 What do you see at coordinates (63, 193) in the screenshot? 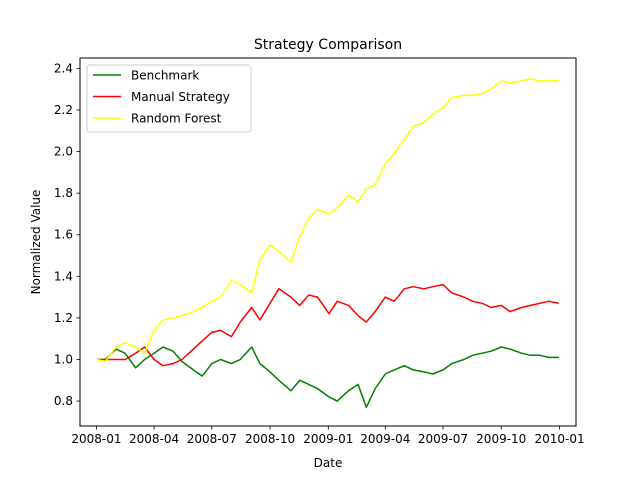
I see `y-tick-label: 1.8` at bounding box center [63, 193].